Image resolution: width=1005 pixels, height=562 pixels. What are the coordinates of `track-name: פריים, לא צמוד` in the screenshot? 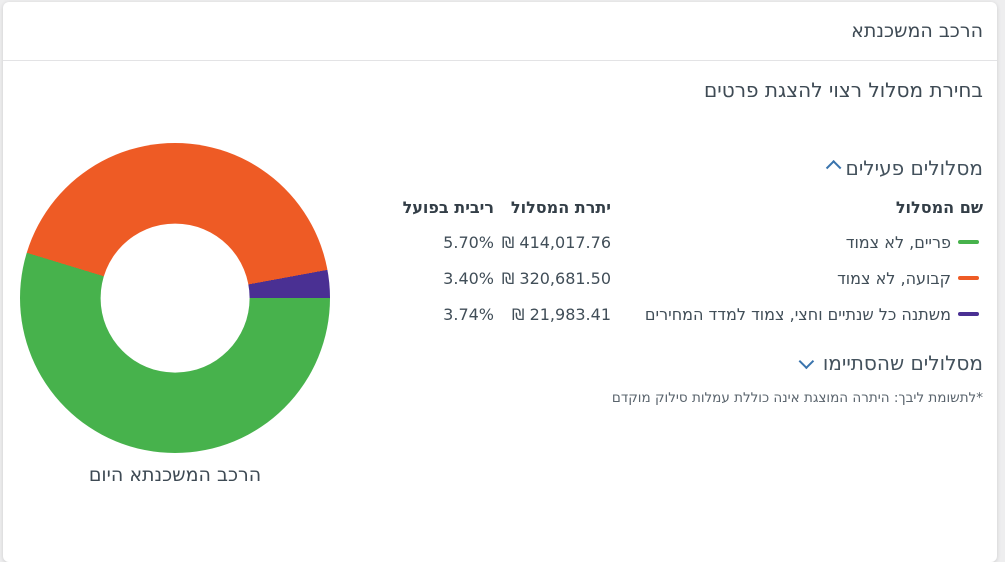 It's located at (898, 242).